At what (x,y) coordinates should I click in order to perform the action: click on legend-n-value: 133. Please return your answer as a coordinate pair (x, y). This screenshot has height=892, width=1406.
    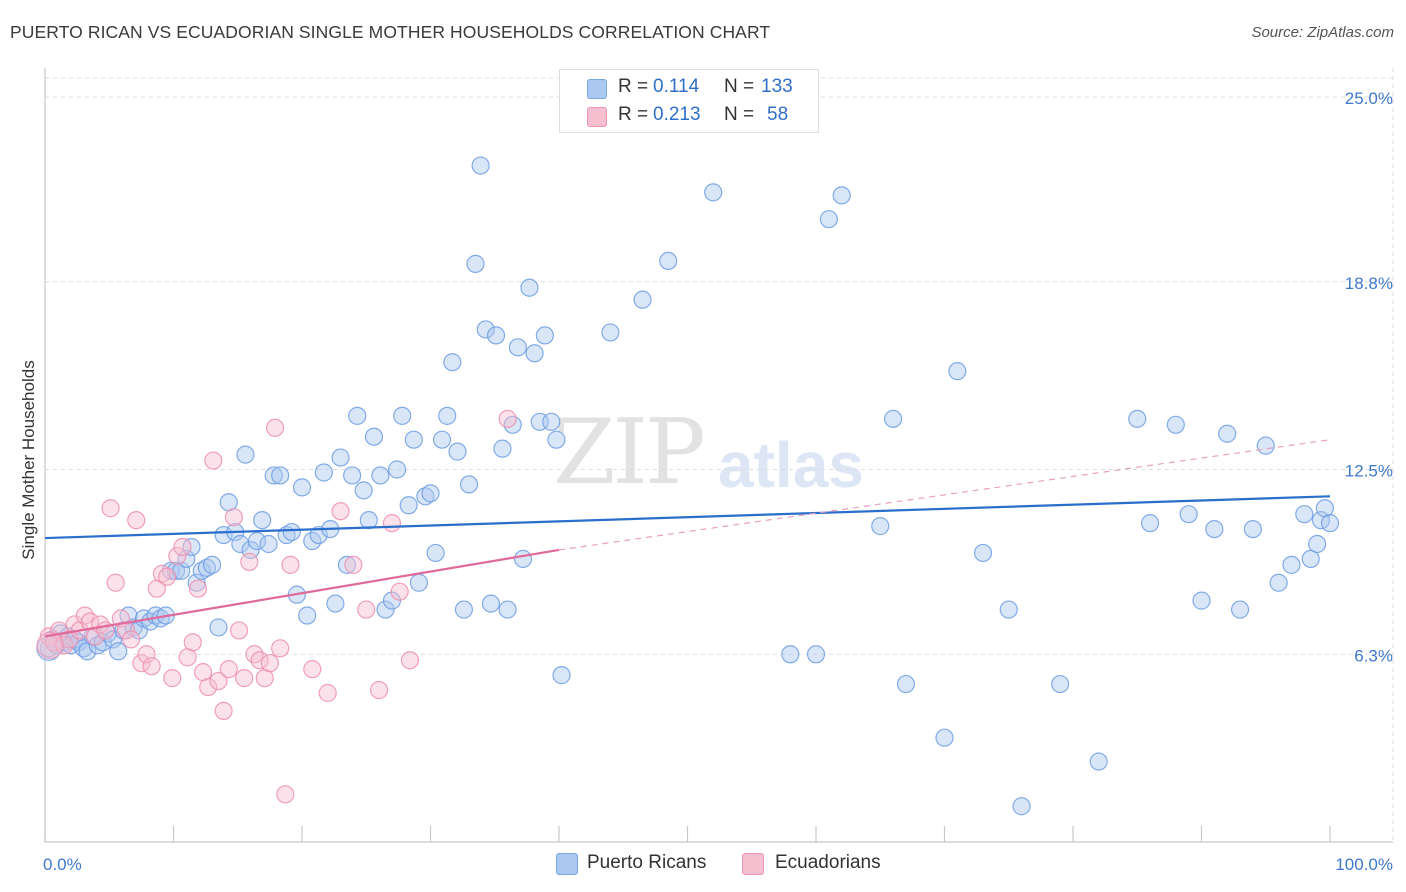
    Looking at the image, I should click on (777, 86).